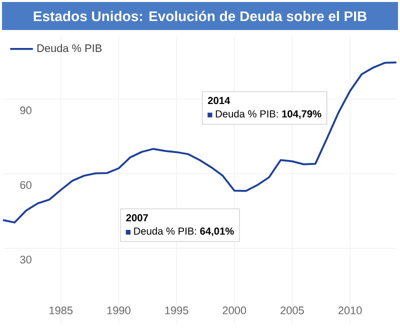 Image resolution: width=400 pixels, height=328 pixels. I want to click on annotation: Deuda % PIB: 64,01%, so click(184, 231).